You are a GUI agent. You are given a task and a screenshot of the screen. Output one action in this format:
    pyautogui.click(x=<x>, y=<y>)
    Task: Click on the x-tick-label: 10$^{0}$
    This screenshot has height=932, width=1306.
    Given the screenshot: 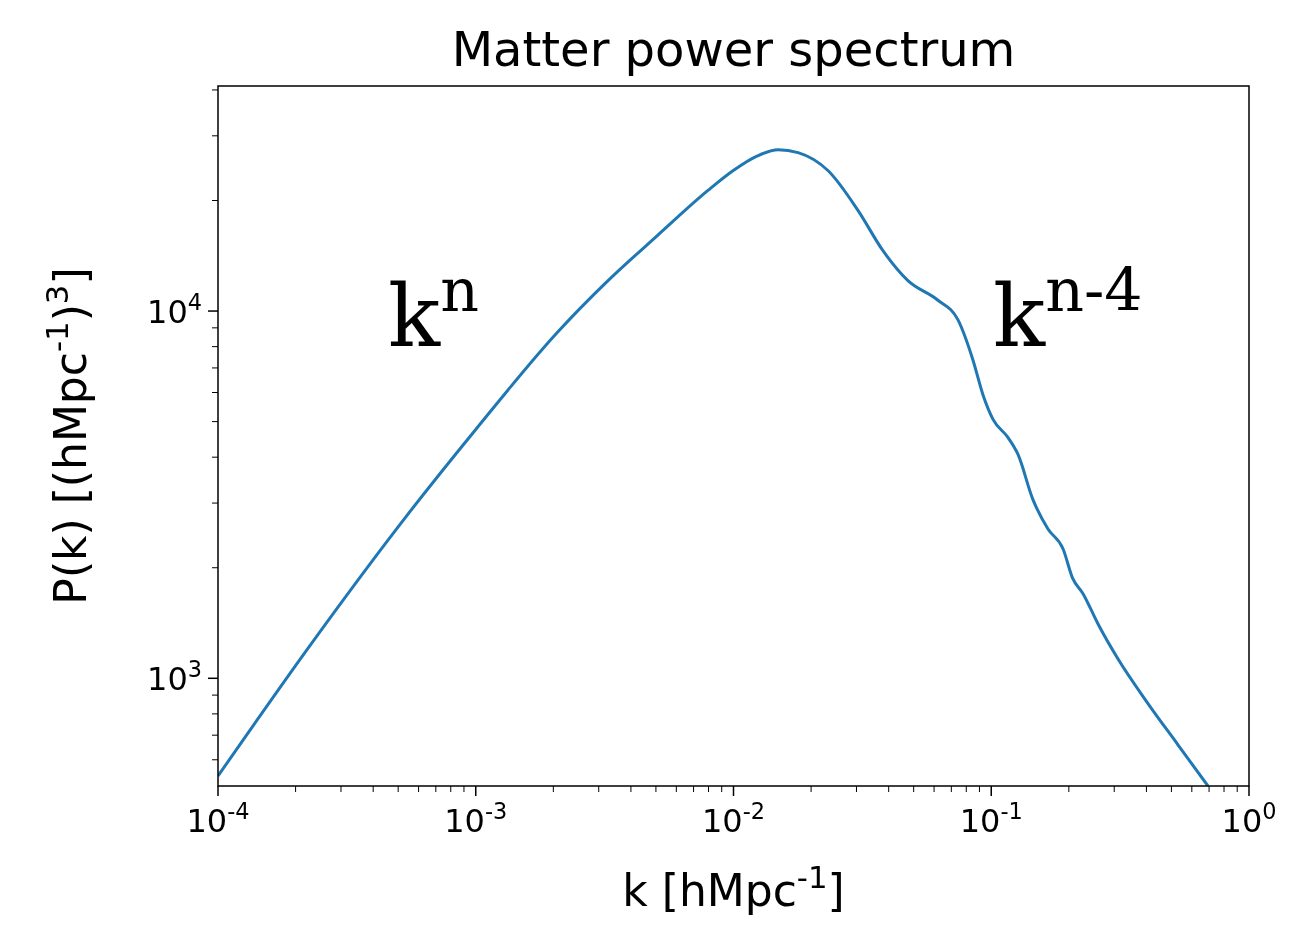 What is the action you would take?
    pyautogui.click(x=1249, y=819)
    